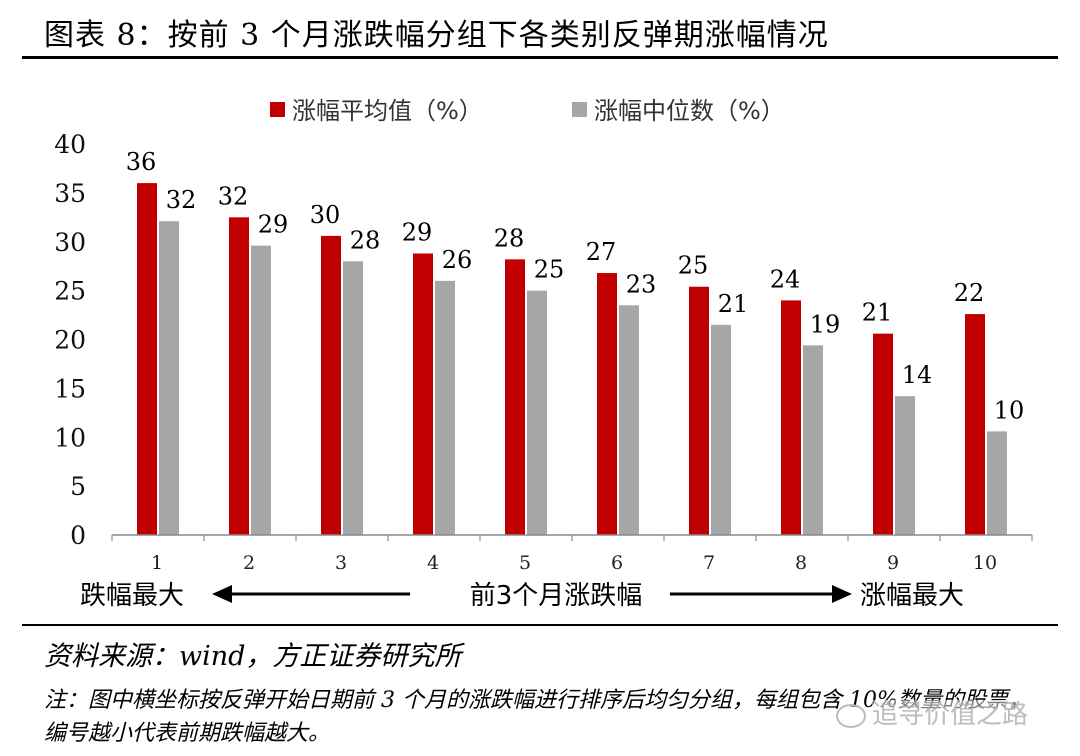 This screenshot has width=1080, height=756. What do you see at coordinates (70, 437) in the screenshot?
I see `y-tick-label: 10` at bounding box center [70, 437].